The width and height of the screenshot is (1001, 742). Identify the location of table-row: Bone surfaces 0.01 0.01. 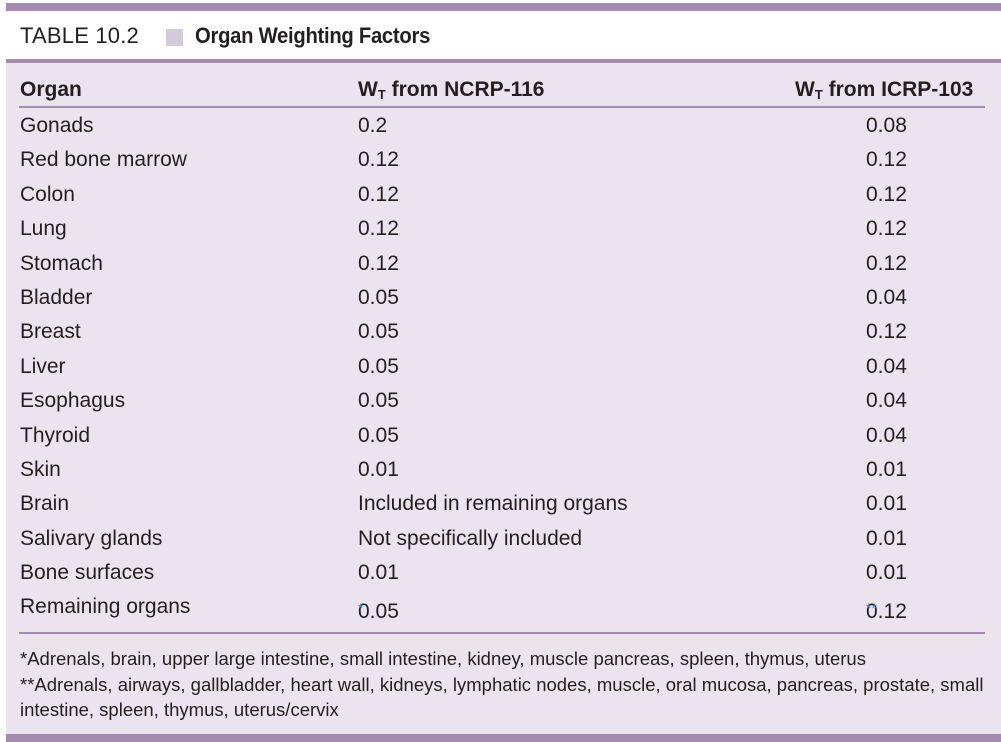
(500, 573).